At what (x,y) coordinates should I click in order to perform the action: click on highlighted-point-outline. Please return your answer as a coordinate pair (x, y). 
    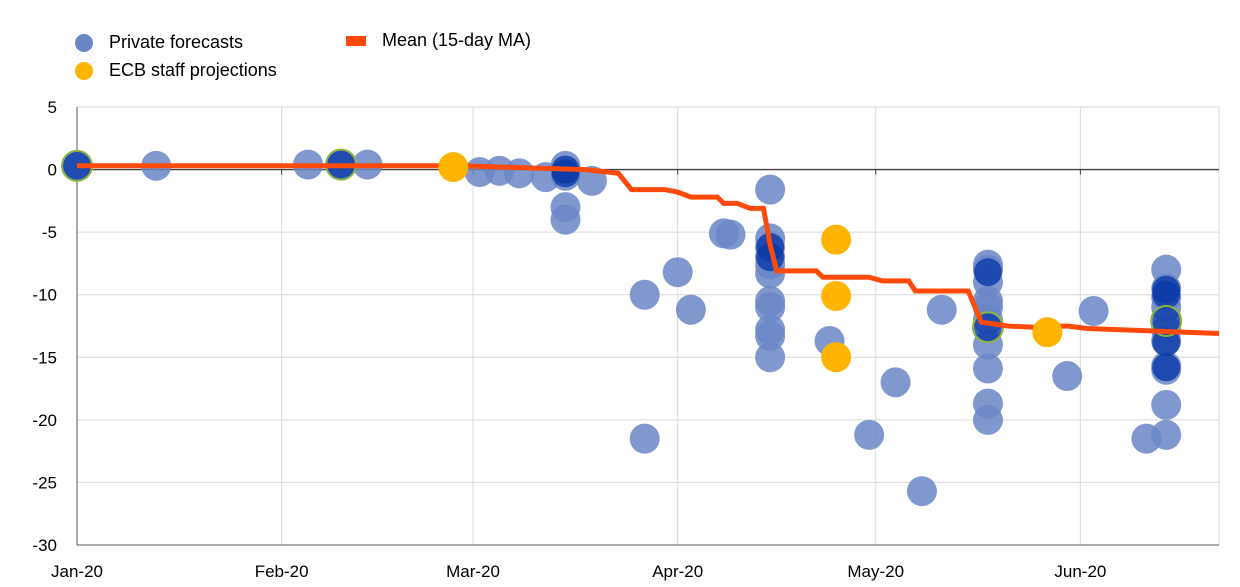
    Looking at the image, I should click on (1166, 320).